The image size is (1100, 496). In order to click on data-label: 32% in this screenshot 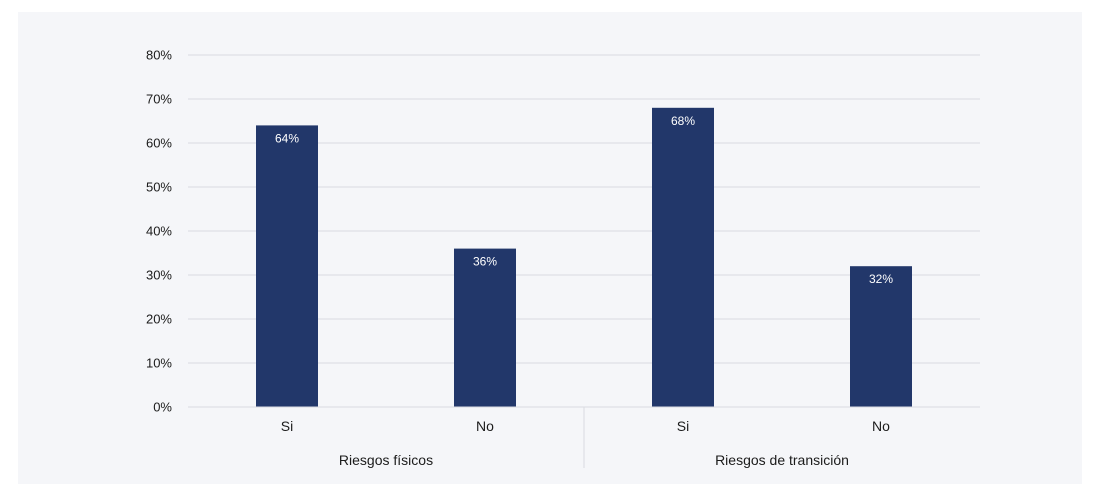, I will do `click(881, 279)`.